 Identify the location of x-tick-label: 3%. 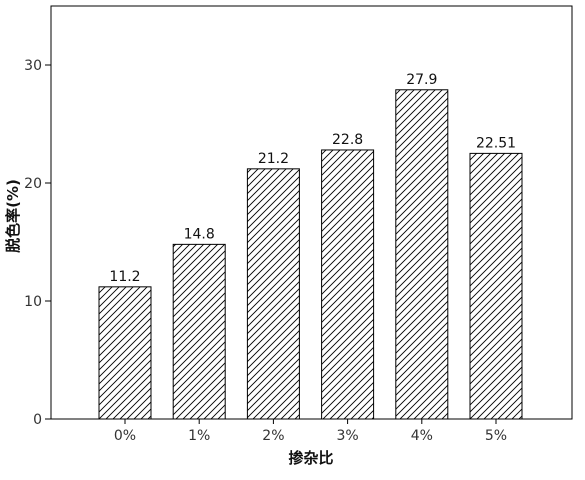
(347, 436).